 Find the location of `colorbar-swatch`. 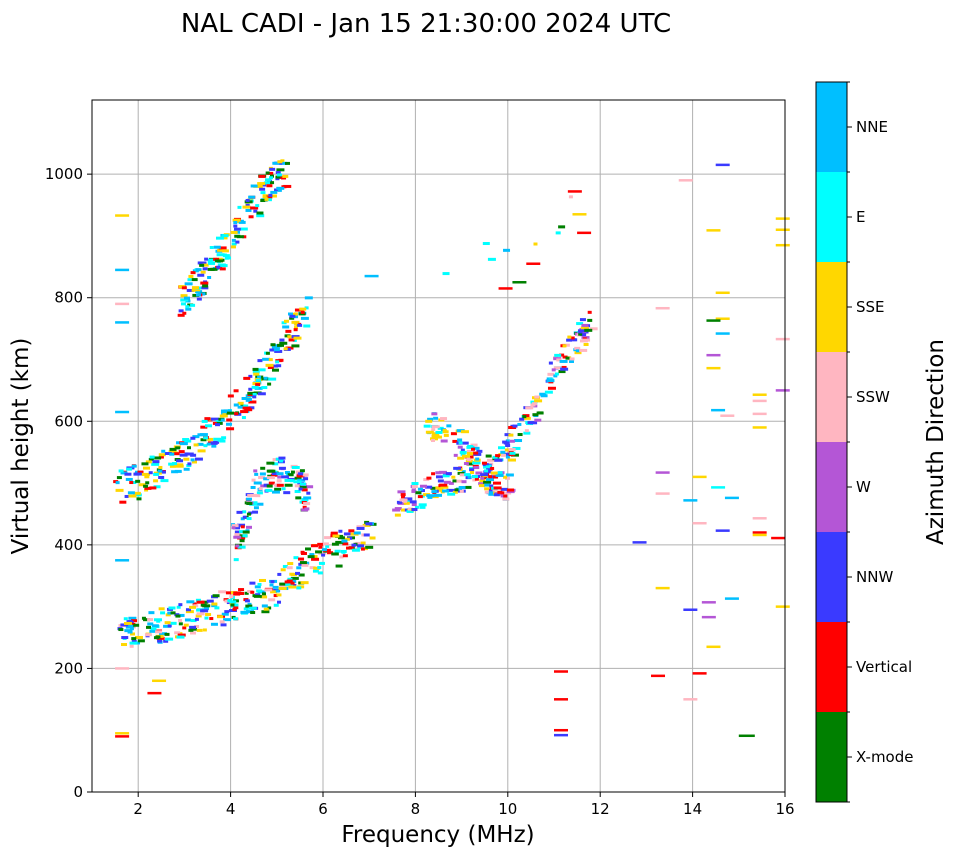

colorbar-swatch is located at coordinates (831, 757).